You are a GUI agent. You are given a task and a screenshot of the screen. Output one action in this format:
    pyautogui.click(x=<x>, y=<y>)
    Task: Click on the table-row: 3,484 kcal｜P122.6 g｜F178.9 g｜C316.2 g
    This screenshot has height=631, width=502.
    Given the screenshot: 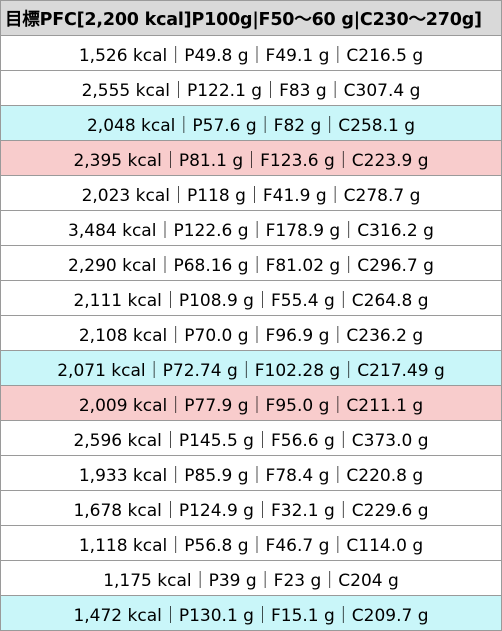 What is the action you would take?
    pyautogui.click(x=251, y=228)
    